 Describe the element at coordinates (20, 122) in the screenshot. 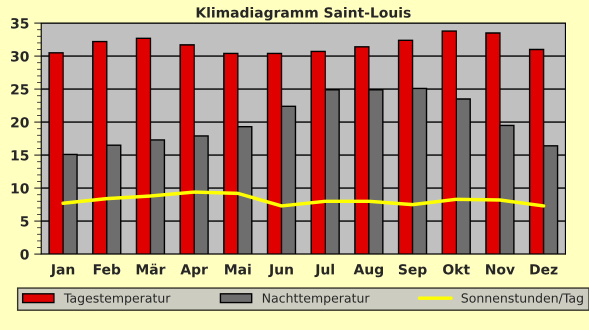

I see `y-tick-label: 20` at that location.